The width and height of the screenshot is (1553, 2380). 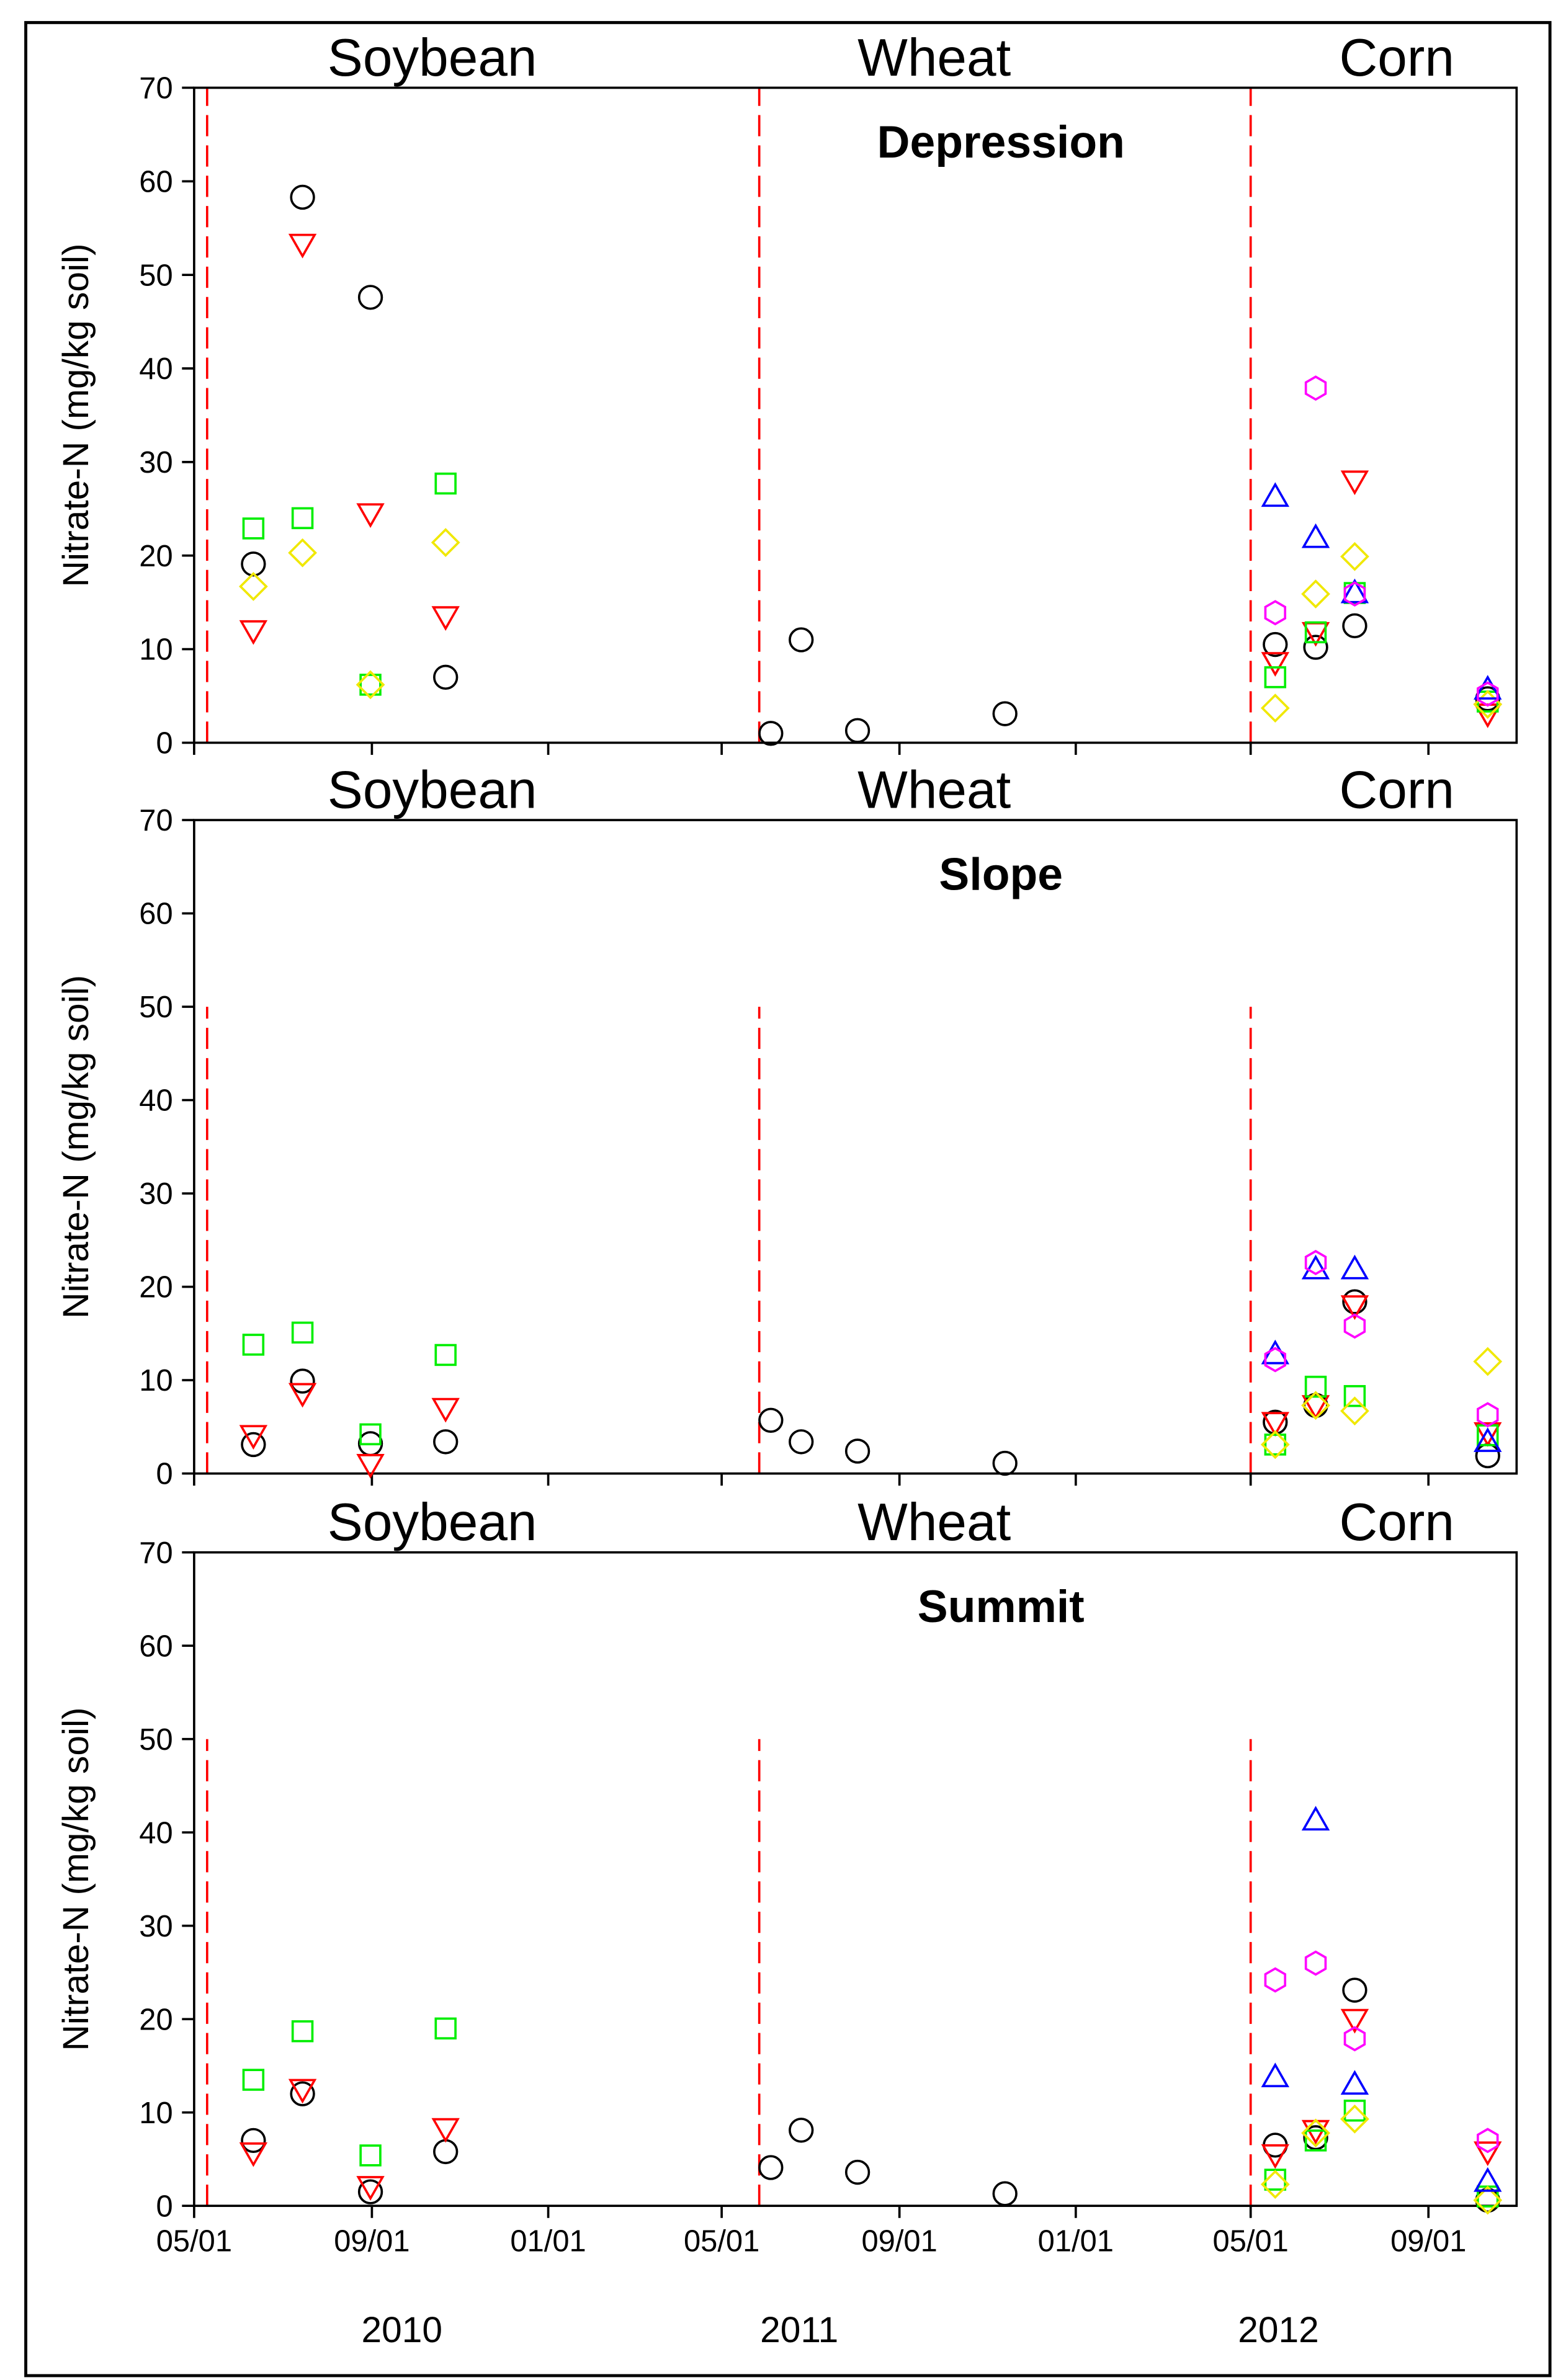 What do you see at coordinates (401, 2330) in the screenshot?
I see `year-label: 2010` at bounding box center [401, 2330].